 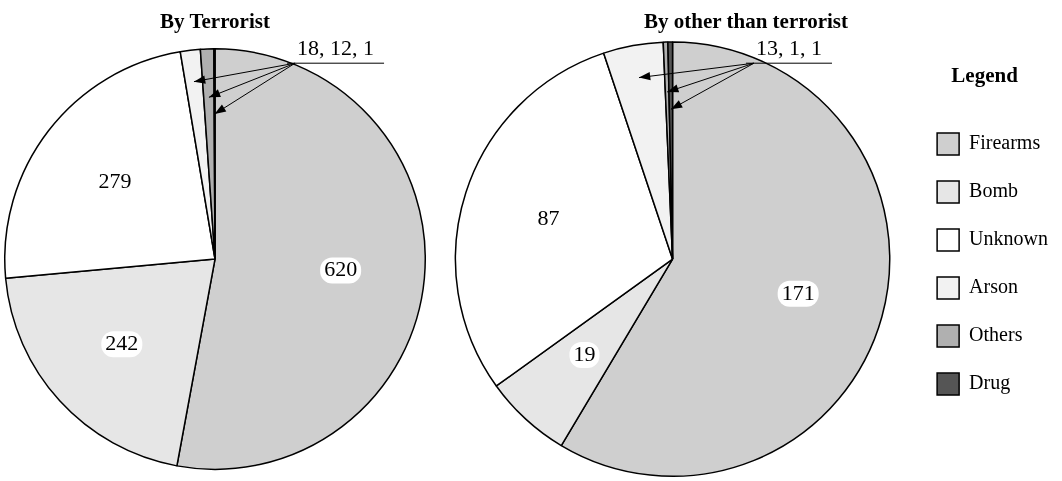 I want to click on legend-label: Arson, so click(x=993, y=286).